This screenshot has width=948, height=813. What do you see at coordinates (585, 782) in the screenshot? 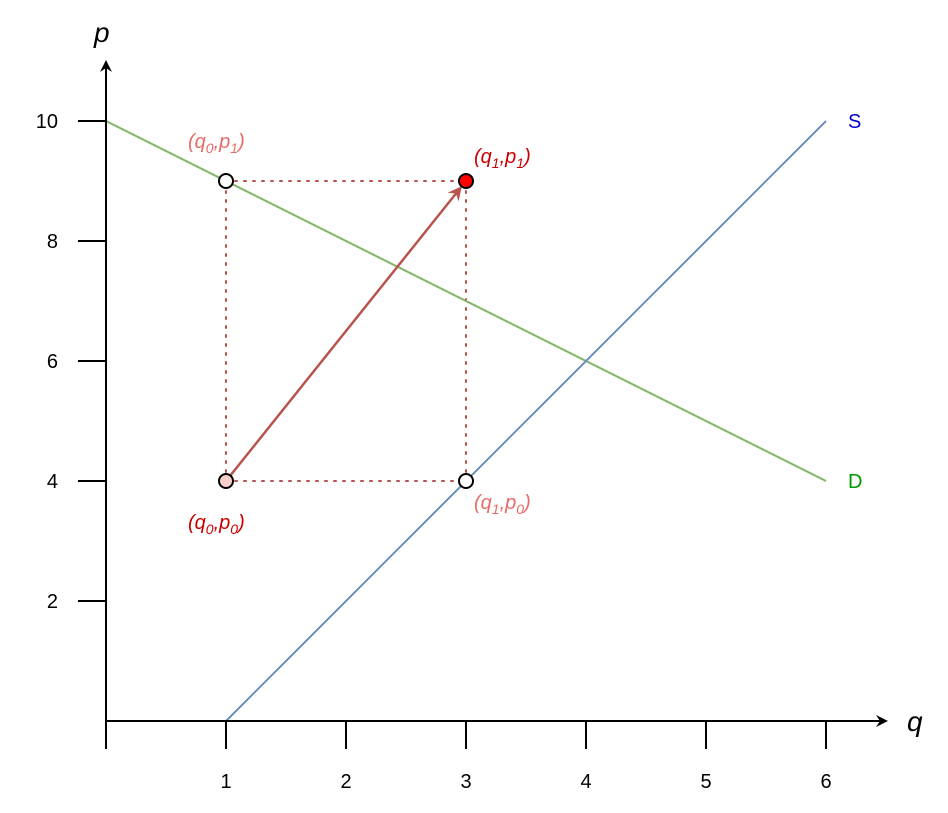
I see `x-tick-label: 4` at bounding box center [585, 782].